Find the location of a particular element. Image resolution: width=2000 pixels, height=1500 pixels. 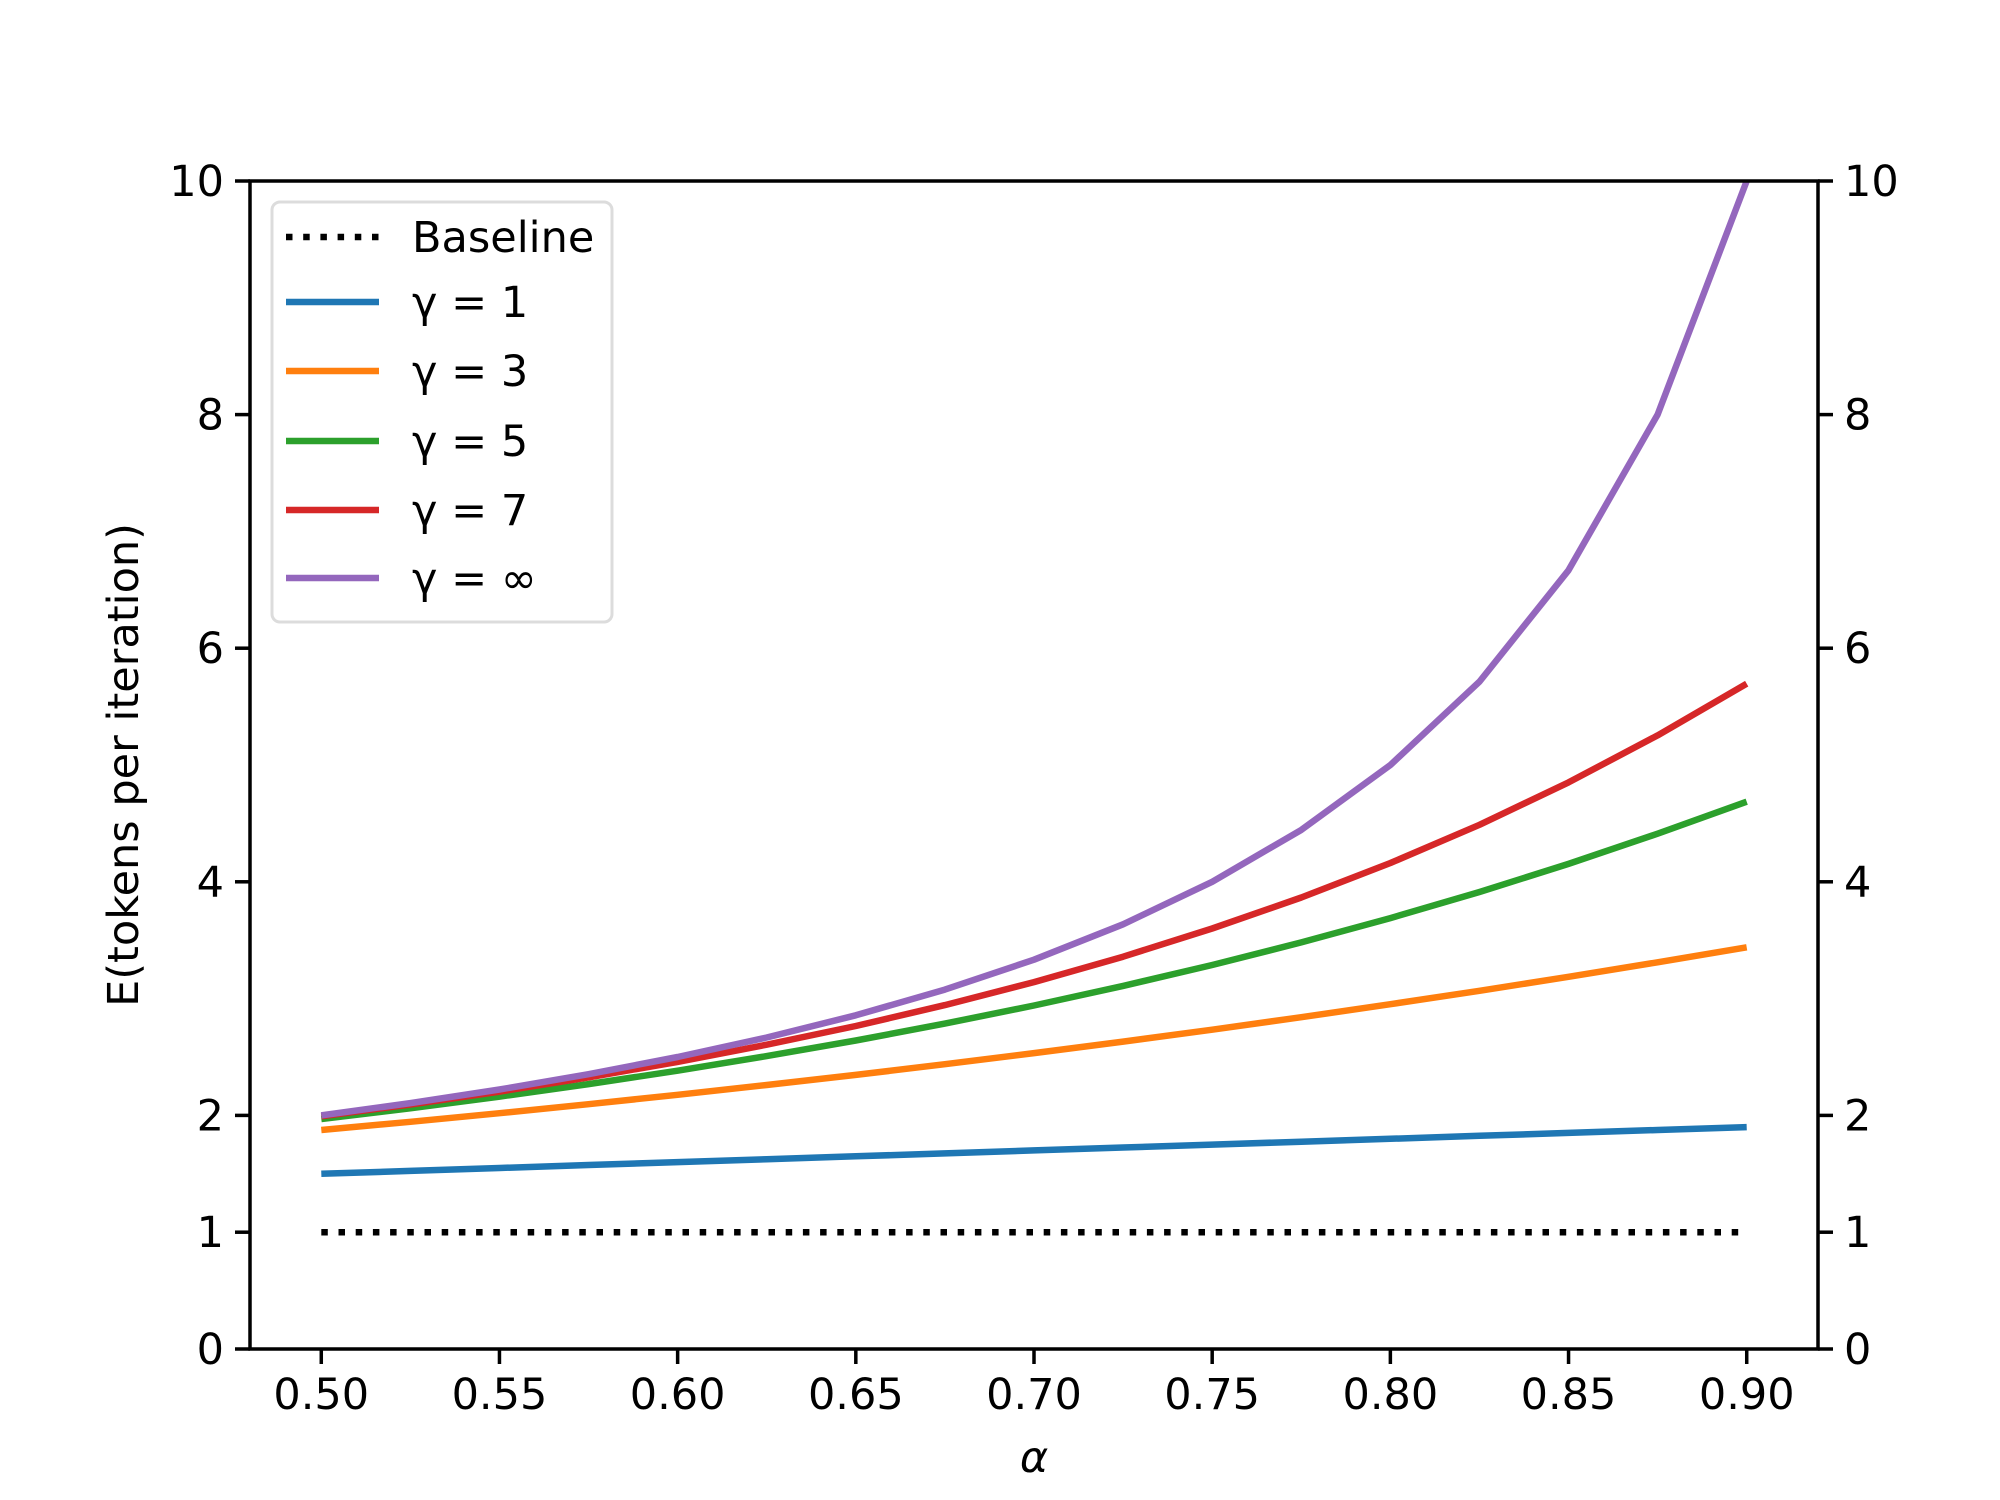

x-tick-label-2: 0.60 is located at coordinates (678, 1395).